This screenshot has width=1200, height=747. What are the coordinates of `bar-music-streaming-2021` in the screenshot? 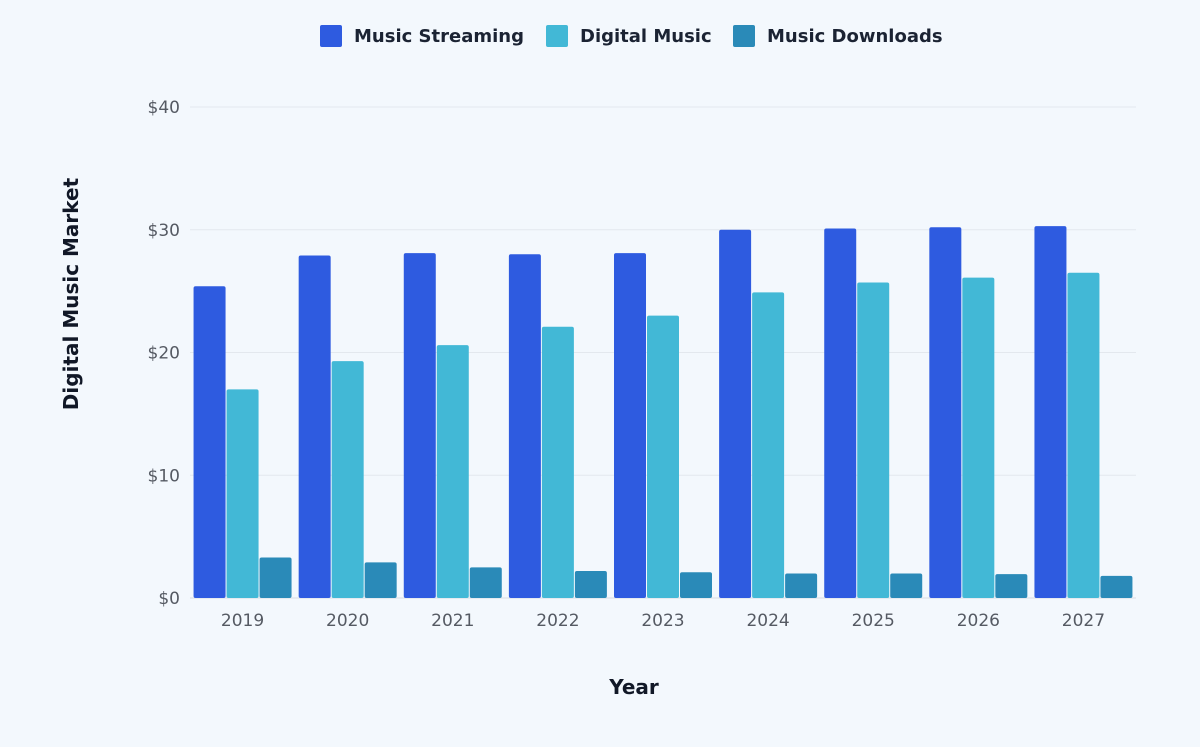 It's located at (419, 425).